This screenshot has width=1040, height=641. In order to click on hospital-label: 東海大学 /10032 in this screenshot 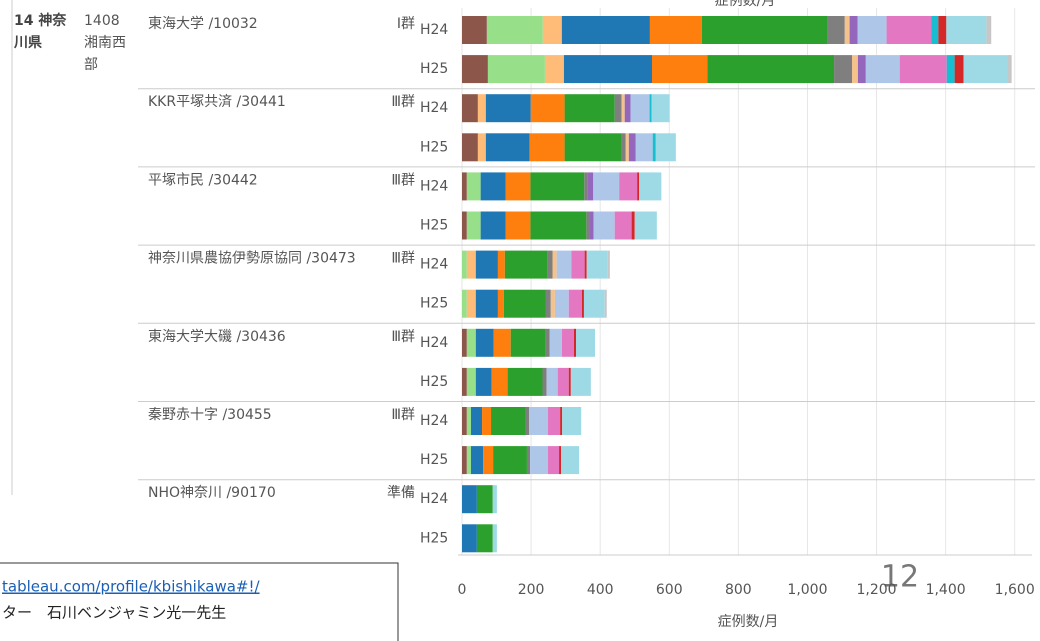, I will do `click(203, 24)`.